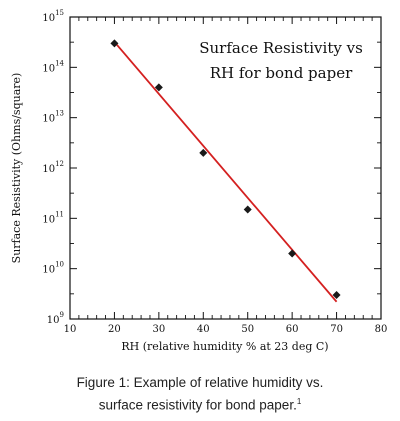 This screenshot has height=421, width=400. Describe the element at coordinates (59, 13) in the screenshot. I see `y-tick-label-exponent: 15` at that location.